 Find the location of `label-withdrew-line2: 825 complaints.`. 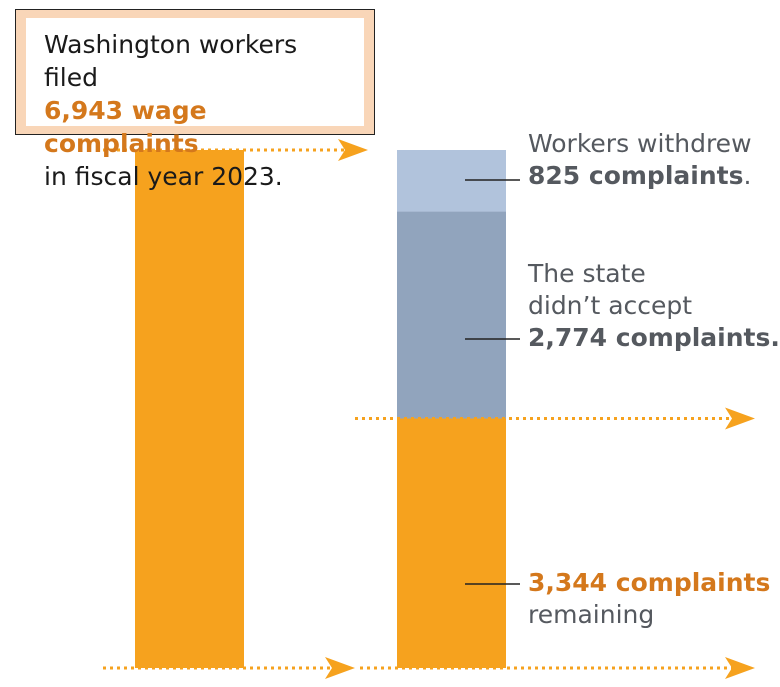

label-withdrew-line2: 825 complaints. is located at coordinates (640, 176).